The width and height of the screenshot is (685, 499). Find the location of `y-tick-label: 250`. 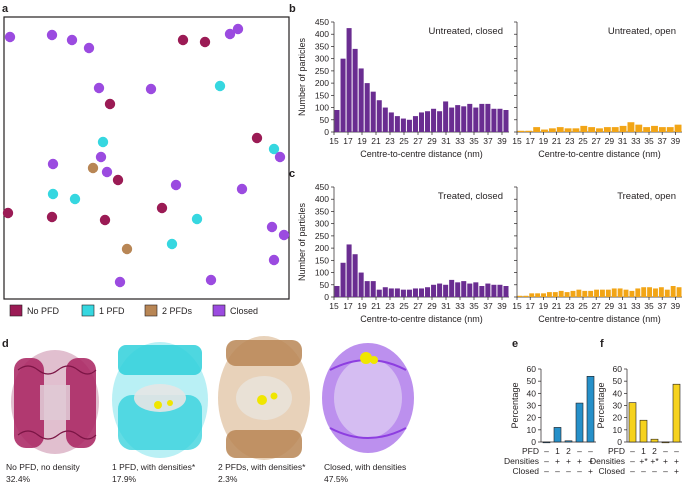

y-tick-label: 250 is located at coordinates (322, 236).